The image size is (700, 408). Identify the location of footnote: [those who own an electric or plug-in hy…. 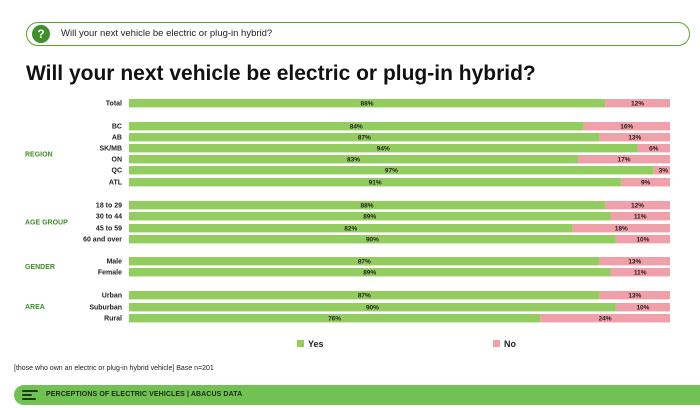
(114, 368).